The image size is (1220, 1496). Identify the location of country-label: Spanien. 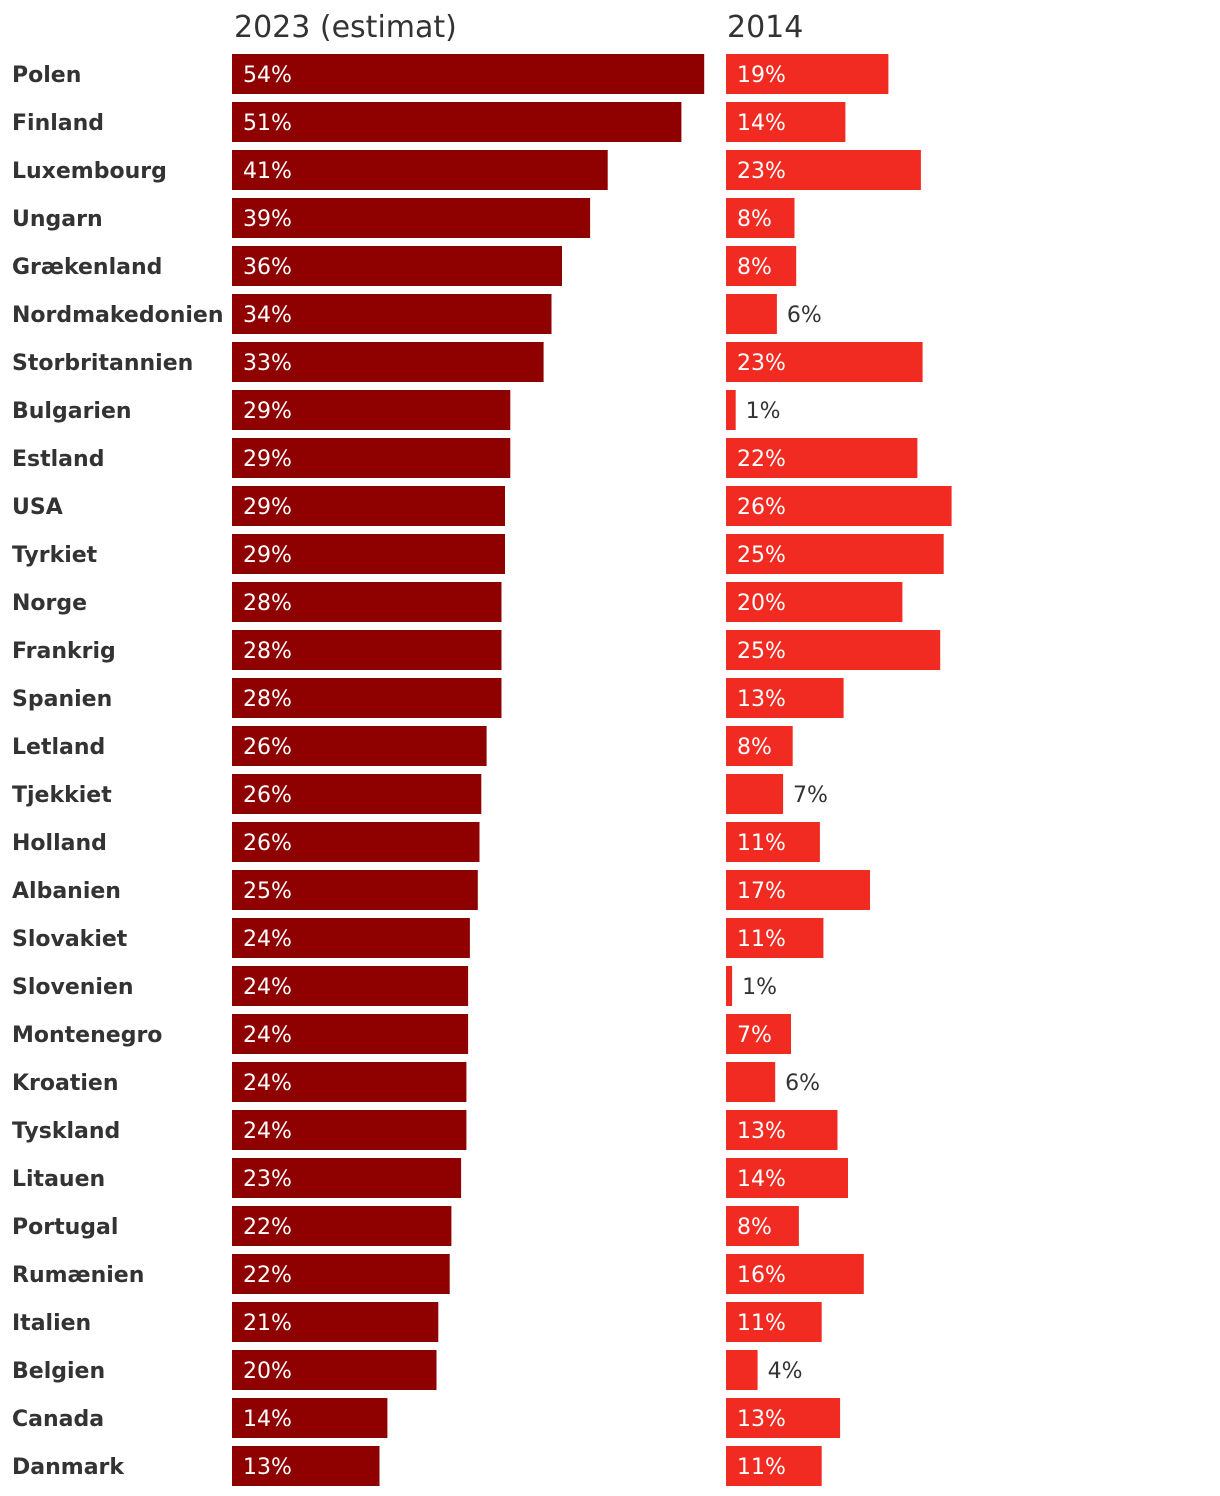
(62, 699).